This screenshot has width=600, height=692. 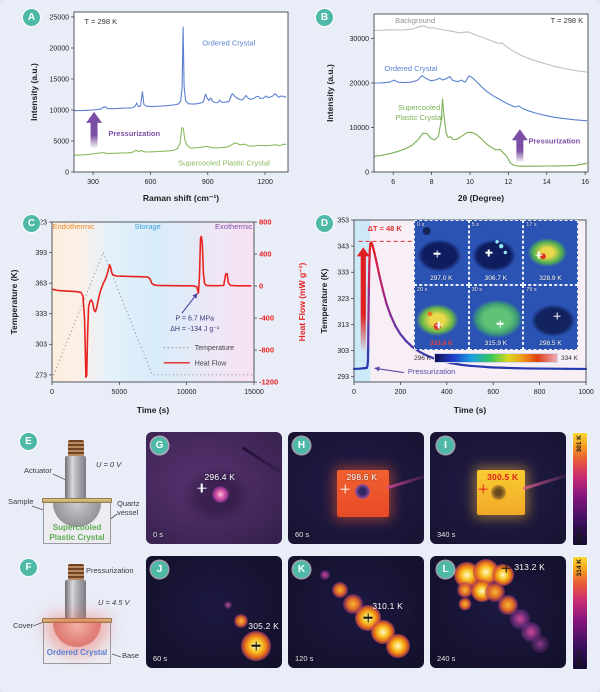 I want to click on svg-text: 900, so click(x=208, y=182).